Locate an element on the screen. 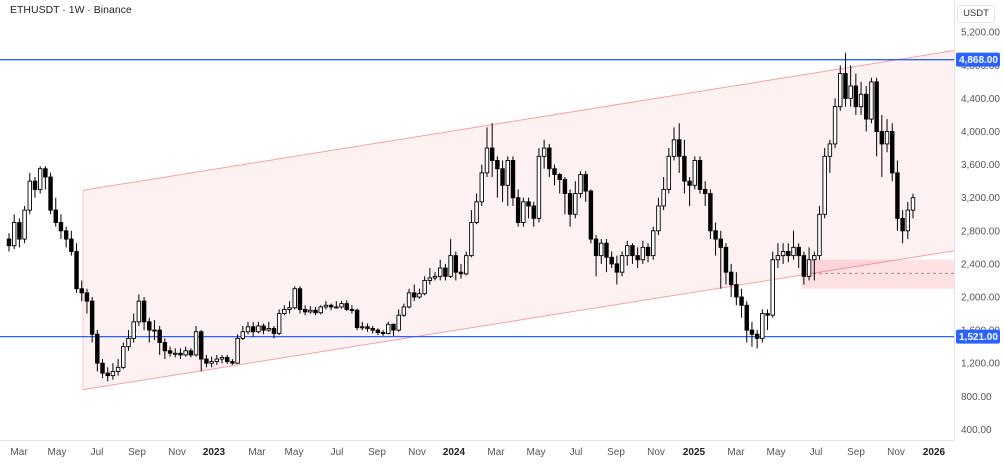  currency-label: USDT is located at coordinates (976, 14).